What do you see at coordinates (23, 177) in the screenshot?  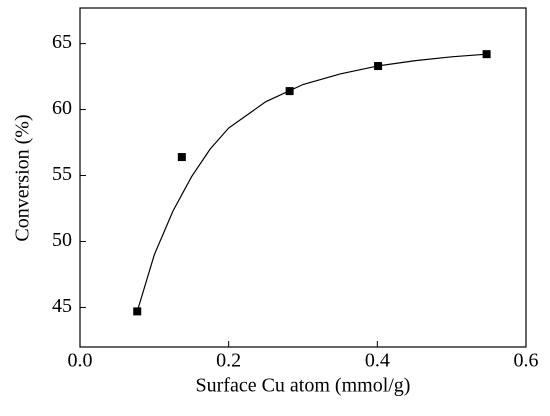 I see `y-axis-label: Conversion (%)` at bounding box center [23, 177].